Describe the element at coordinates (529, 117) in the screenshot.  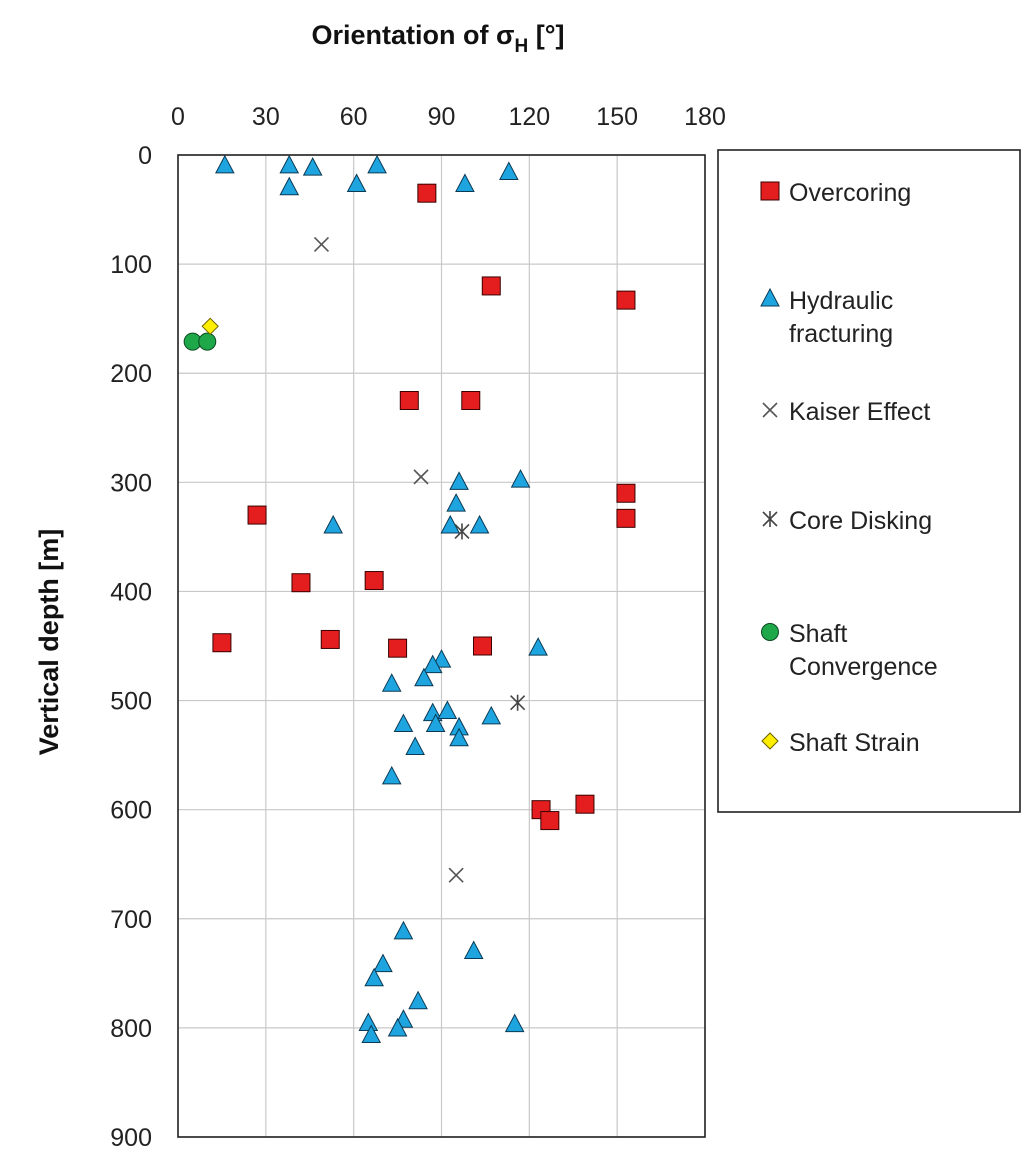
I see `x-tick-label: 120` at that location.